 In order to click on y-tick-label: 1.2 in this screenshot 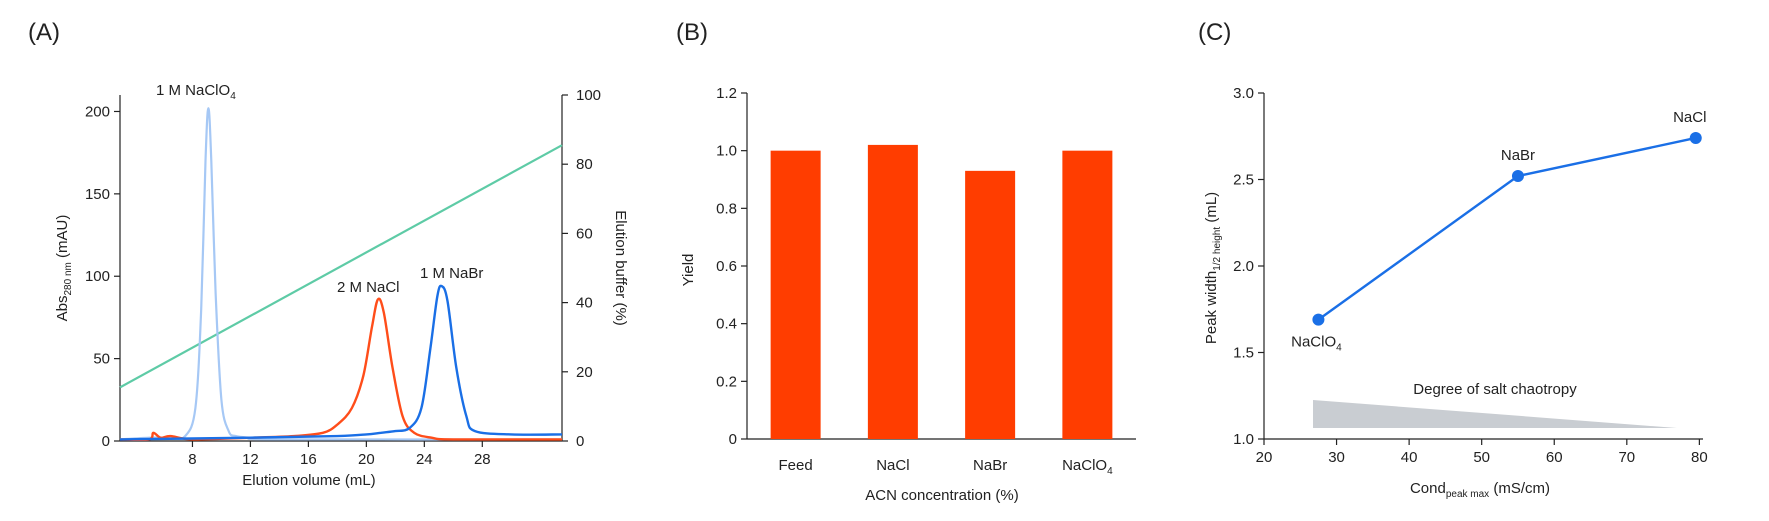, I will do `click(726, 93)`.